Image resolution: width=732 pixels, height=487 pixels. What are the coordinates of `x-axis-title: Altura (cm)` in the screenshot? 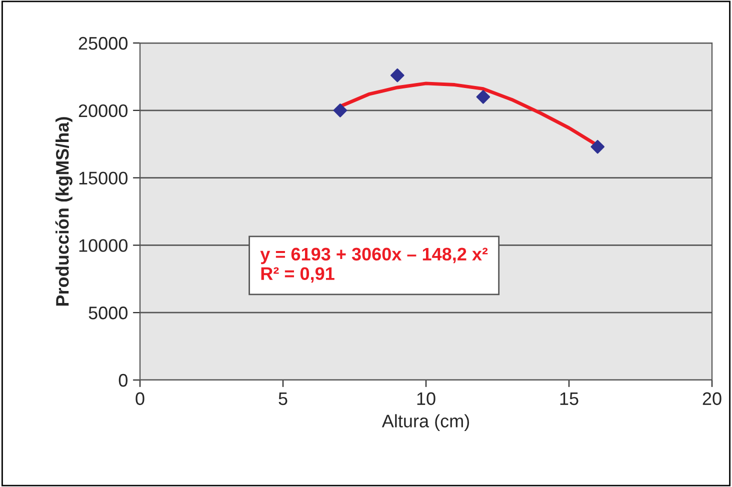 It's located at (426, 423).